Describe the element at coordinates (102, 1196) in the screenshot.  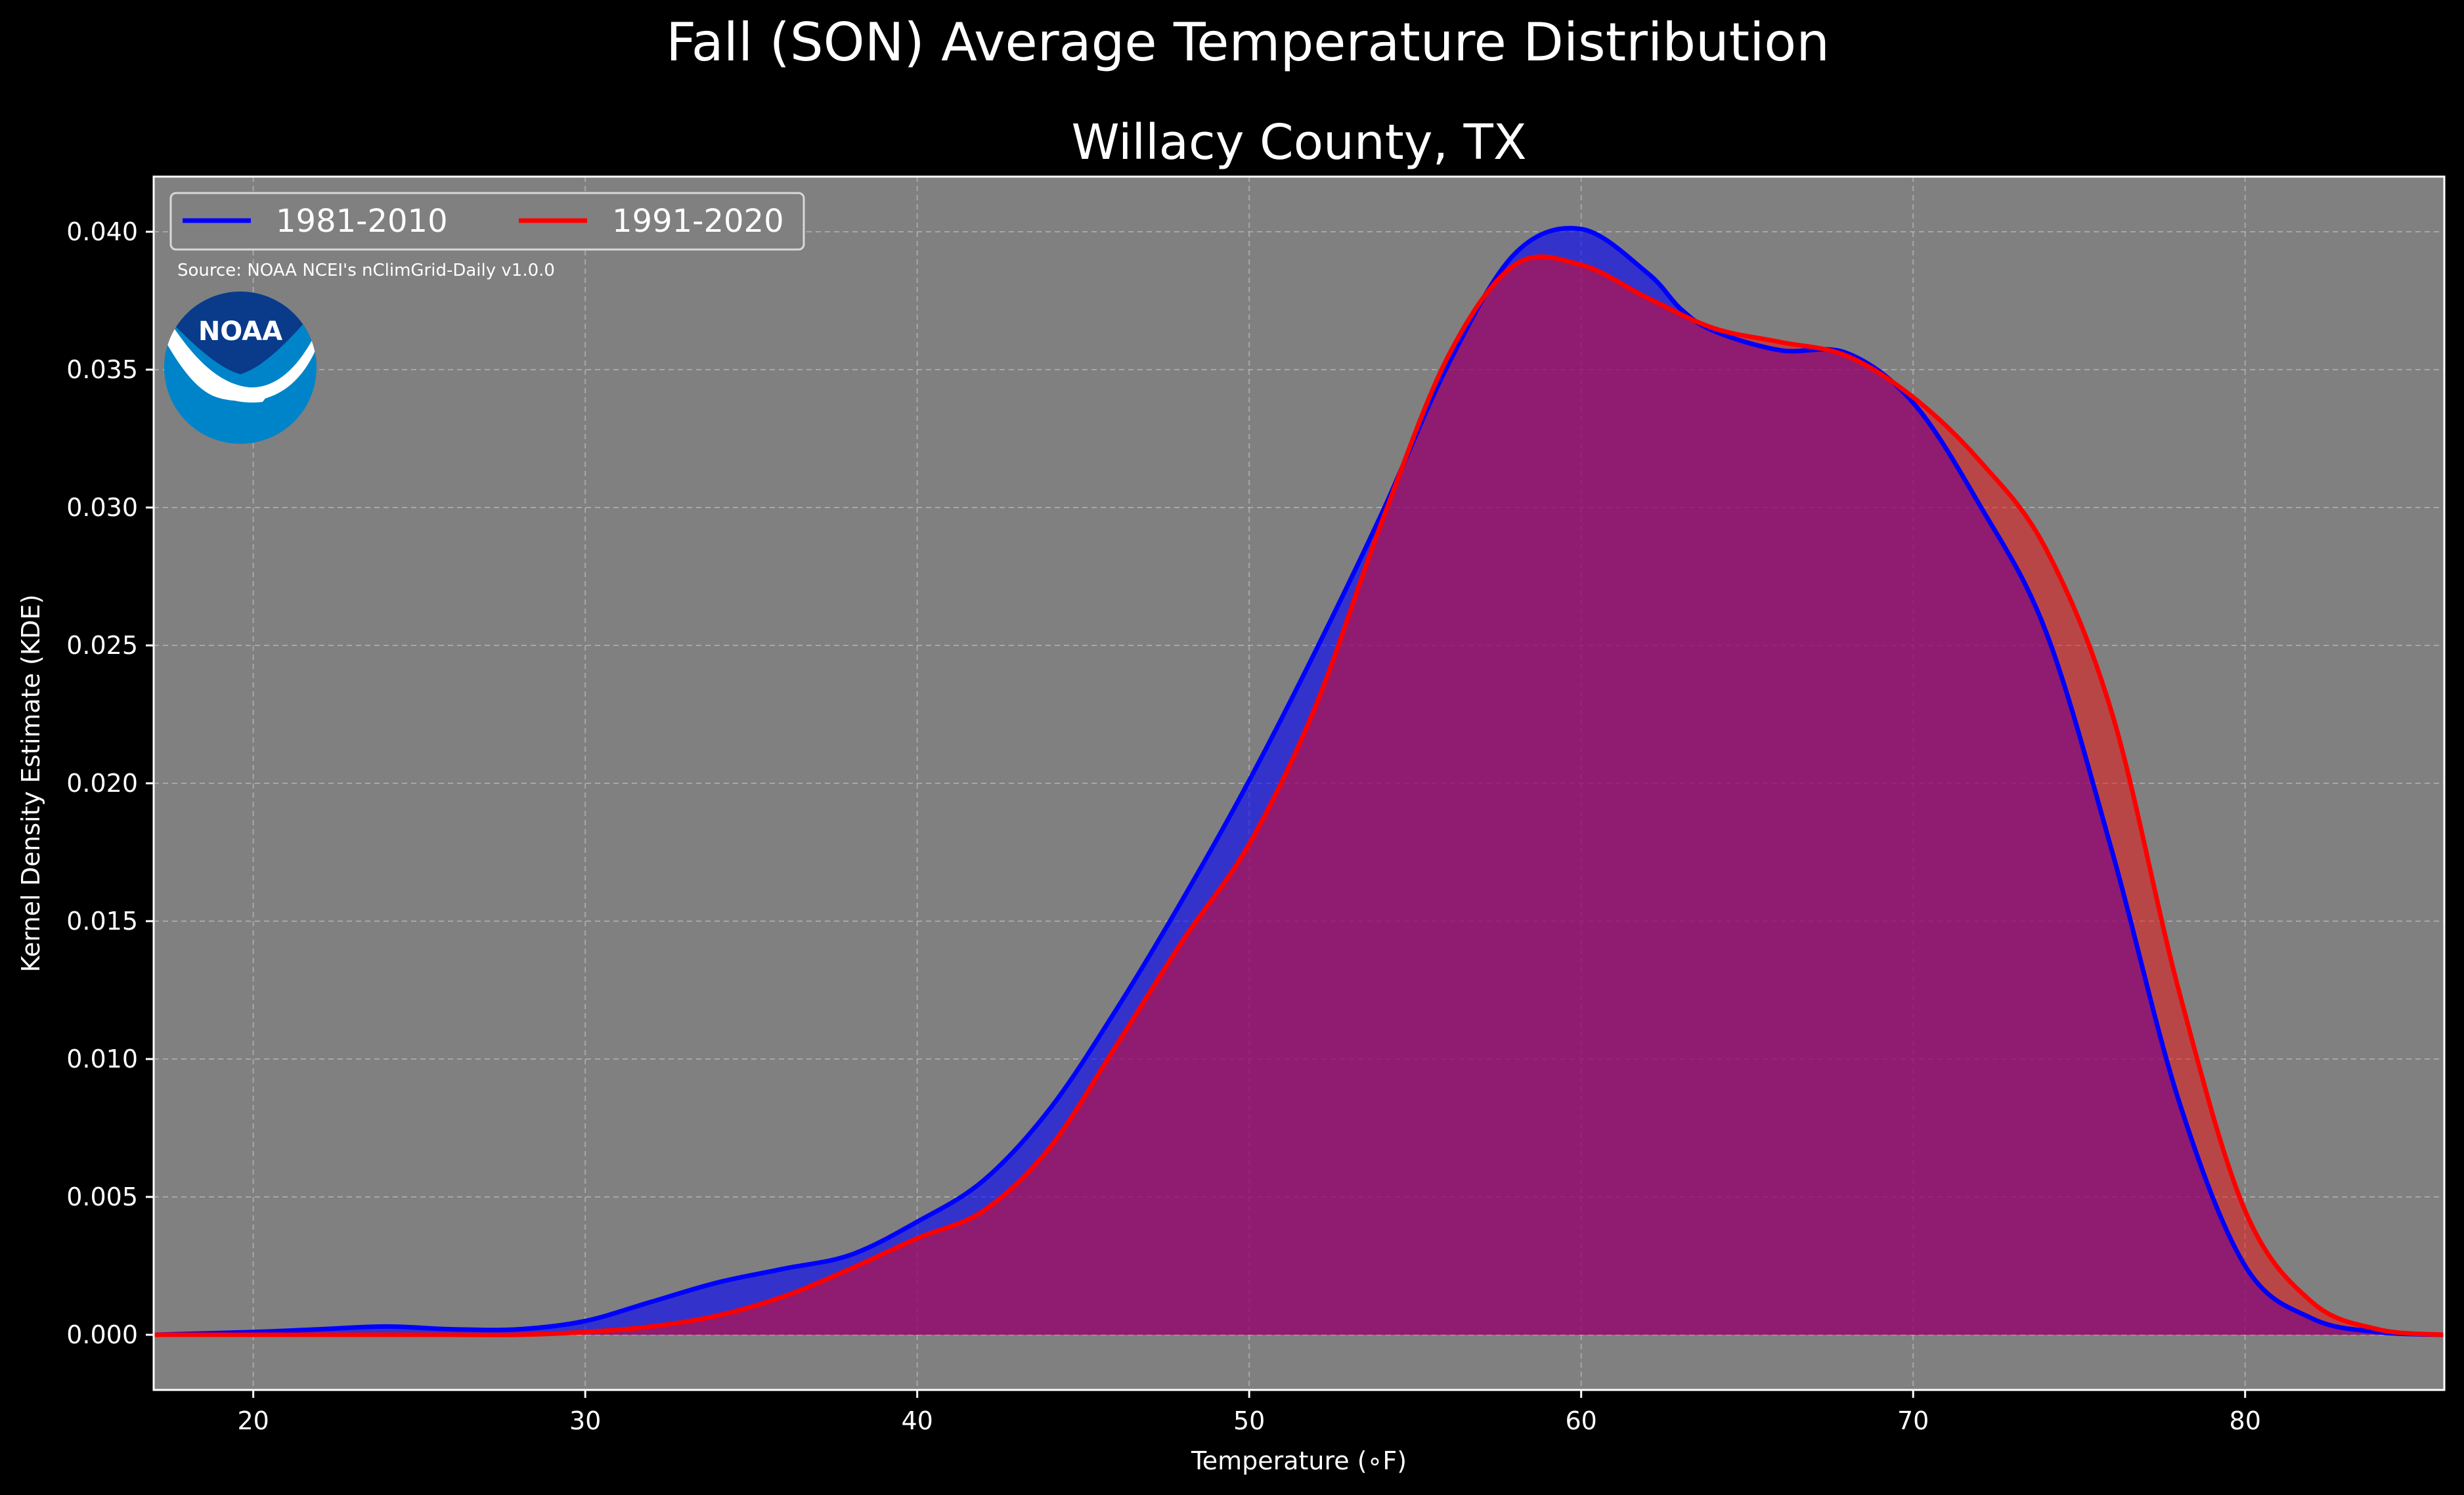
I see `y-tick-label: 0.005` at that location.